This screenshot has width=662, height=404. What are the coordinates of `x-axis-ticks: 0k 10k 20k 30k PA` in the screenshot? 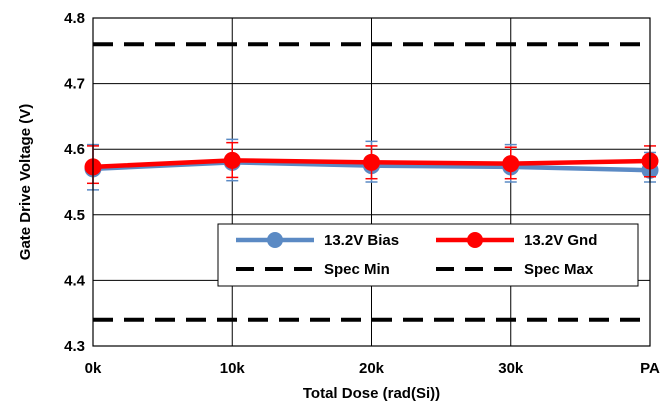 It's located at (372, 368).